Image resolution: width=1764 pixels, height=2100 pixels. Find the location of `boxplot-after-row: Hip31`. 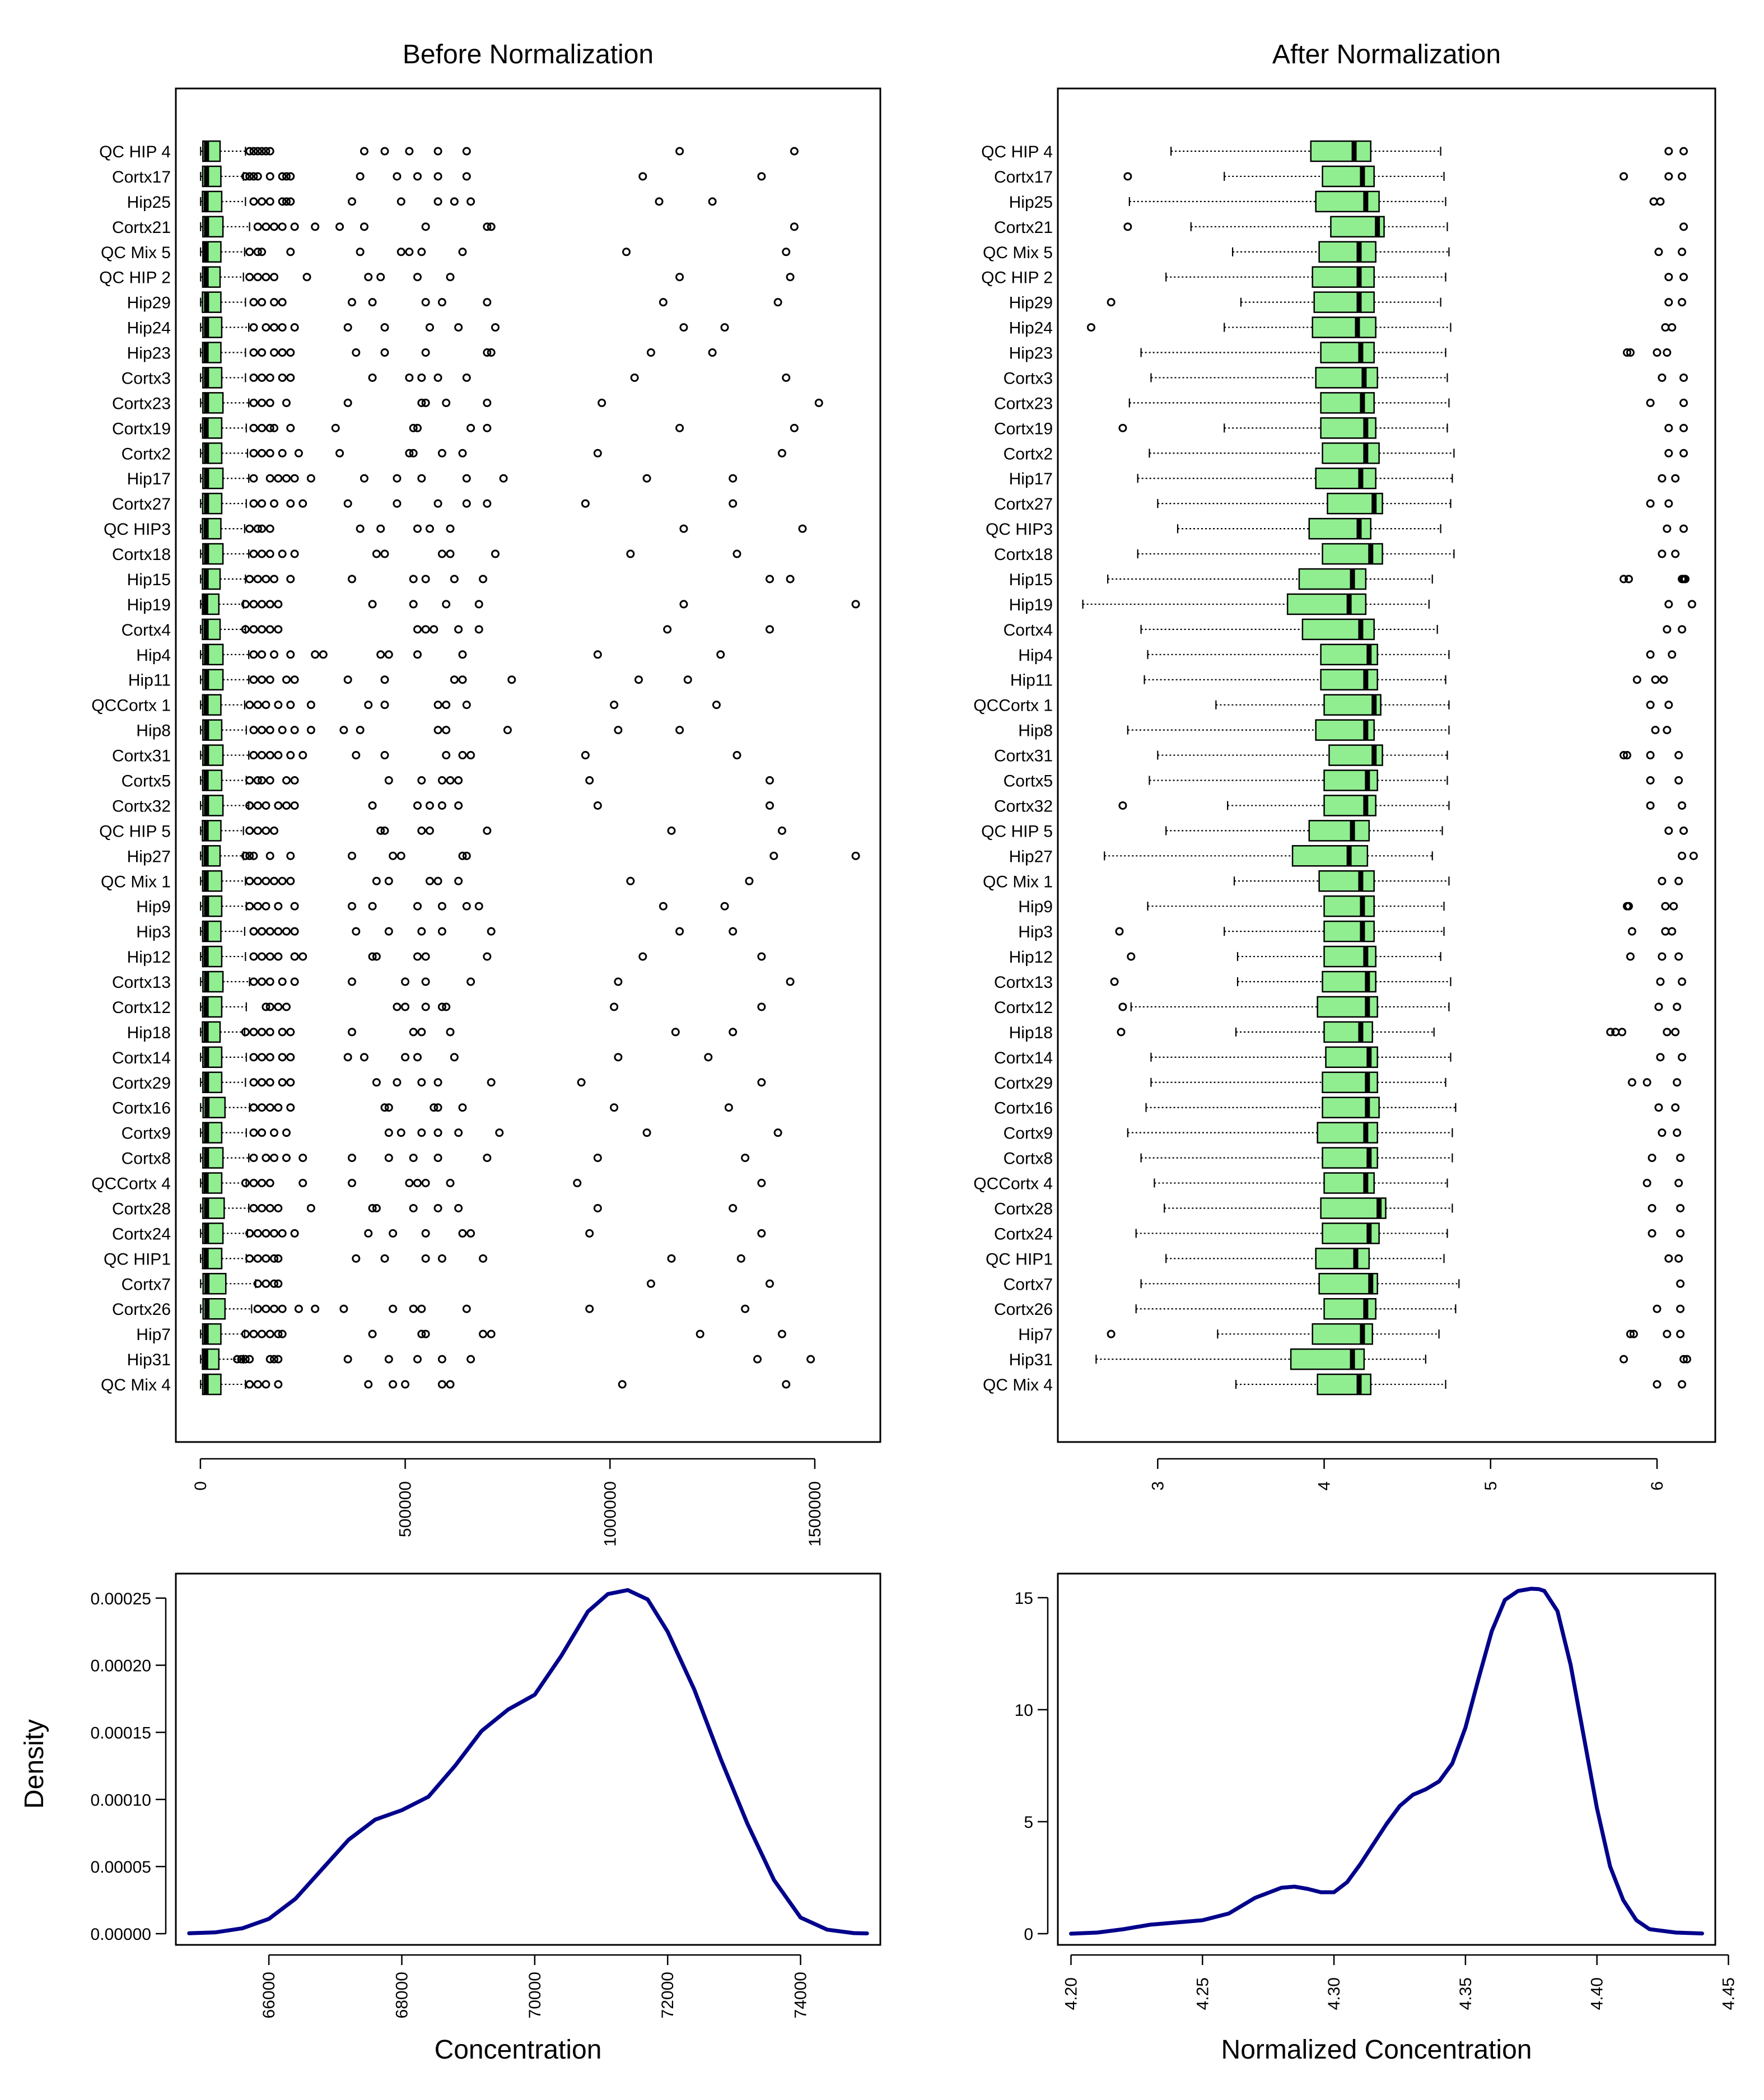

boxplot-after-row: Hip31 is located at coordinates (1350, 1359).